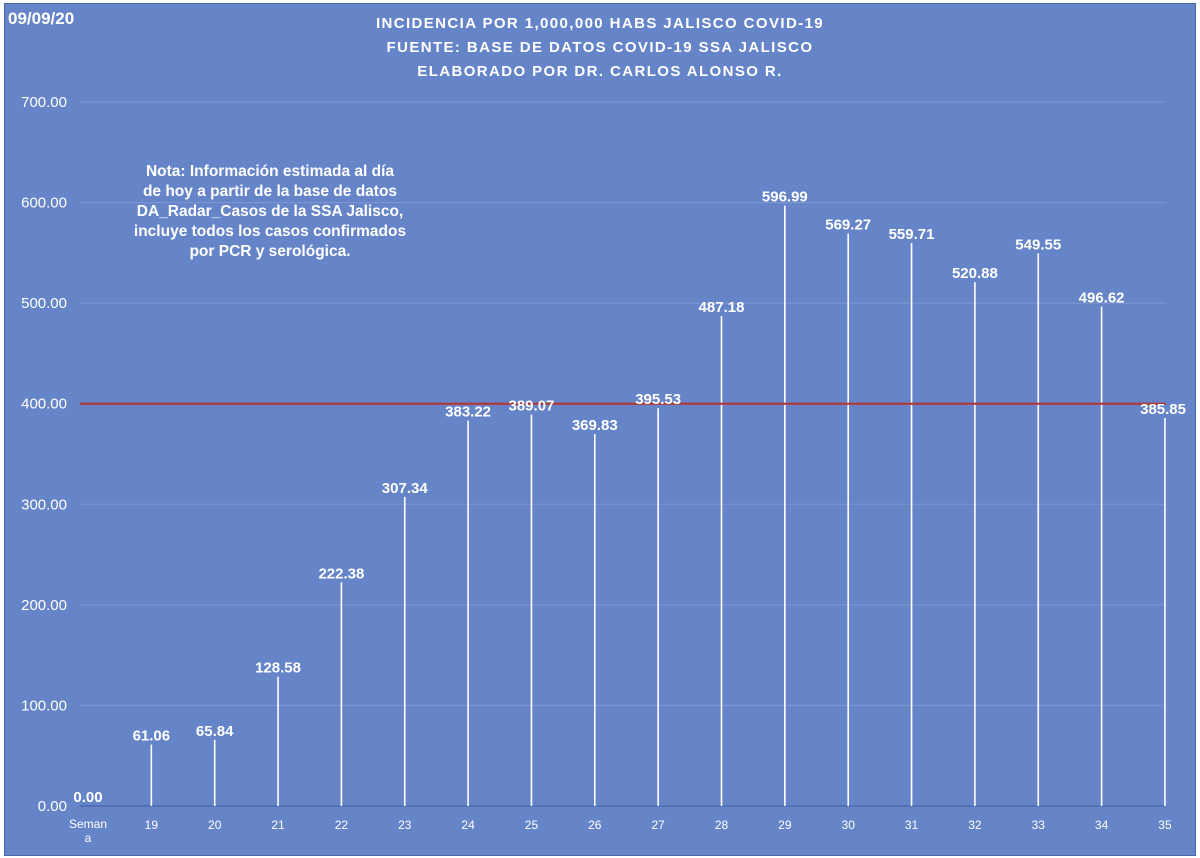 This screenshot has width=1200, height=858. What do you see at coordinates (270, 171) in the screenshot?
I see `note-line-1: Nota: Información estimada al día` at bounding box center [270, 171].